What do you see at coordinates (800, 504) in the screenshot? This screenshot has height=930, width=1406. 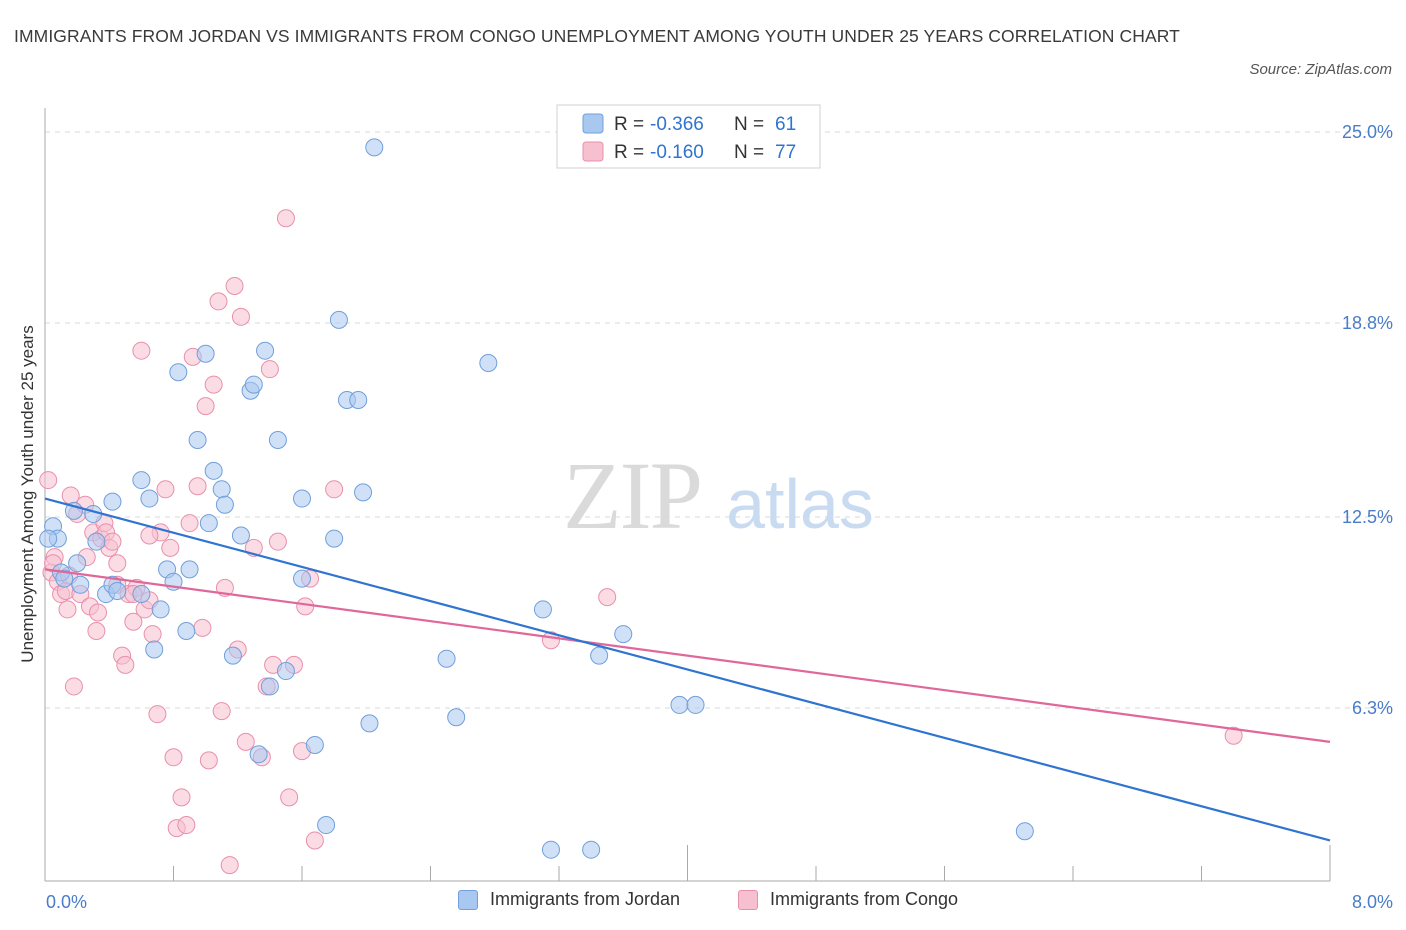 I see `watermark-atlas: atlas` at bounding box center [800, 504].